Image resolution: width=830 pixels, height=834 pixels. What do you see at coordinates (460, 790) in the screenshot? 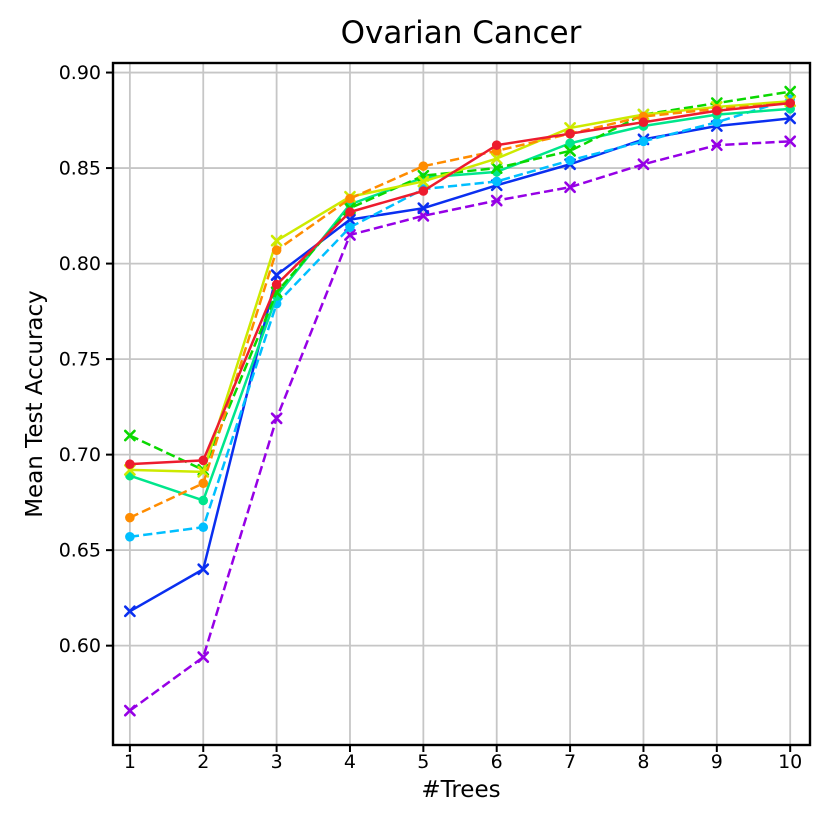
I see `x-axis-label: #Trees` at bounding box center [460, 790].